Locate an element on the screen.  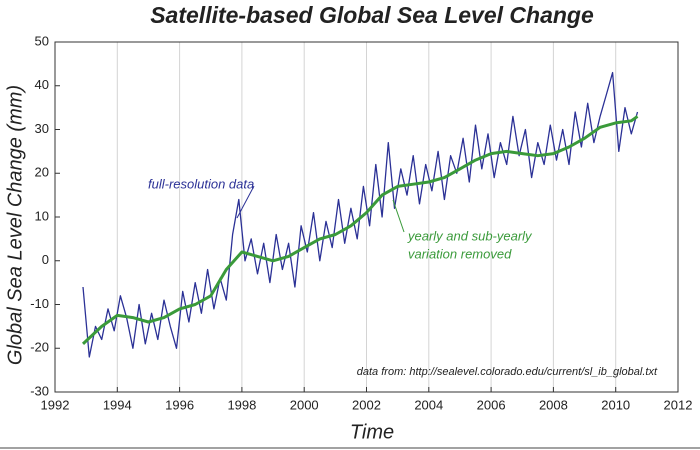
y-tick-label: 30 is located at coordinates (42, 128).